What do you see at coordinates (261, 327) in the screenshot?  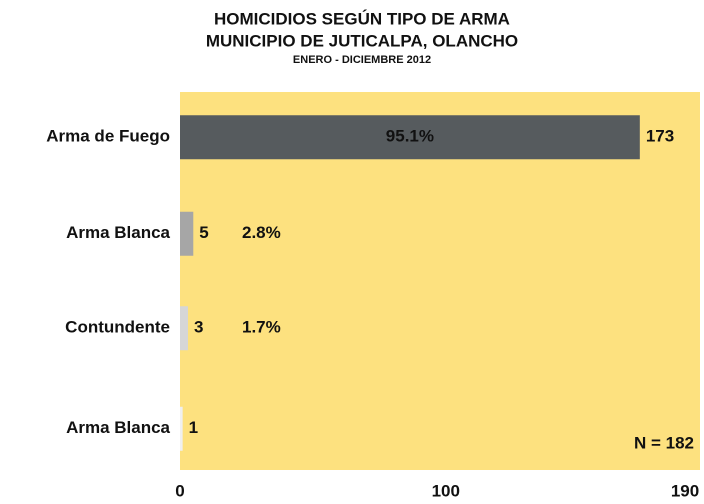 I see `percent-label: 1.7%` at bounding box center [261, 327].